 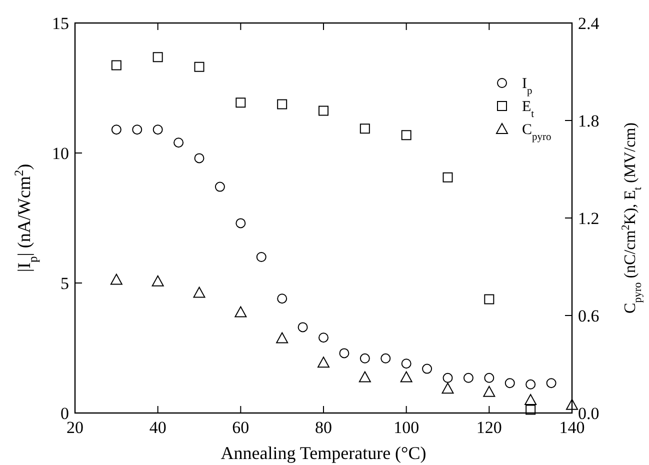 I want to click on legend-label: E$_{t}$, so click(x=528, y=109).